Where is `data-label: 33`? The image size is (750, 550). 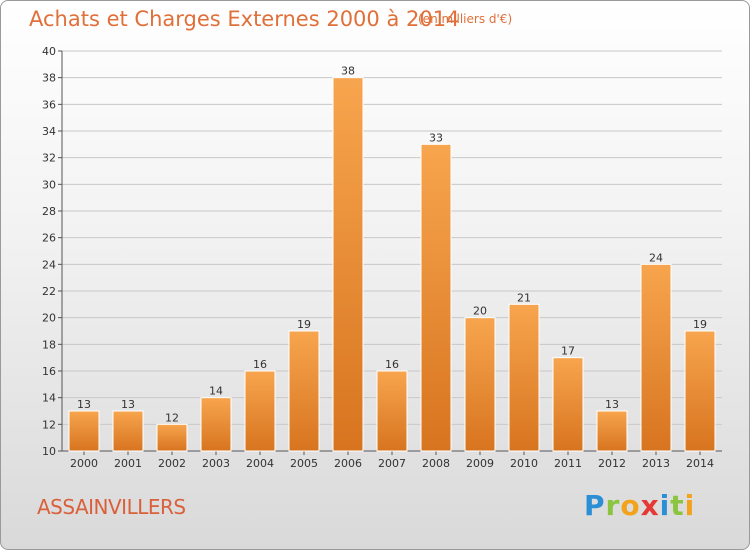
data-label: 33 is located at coordinates (436, 137).